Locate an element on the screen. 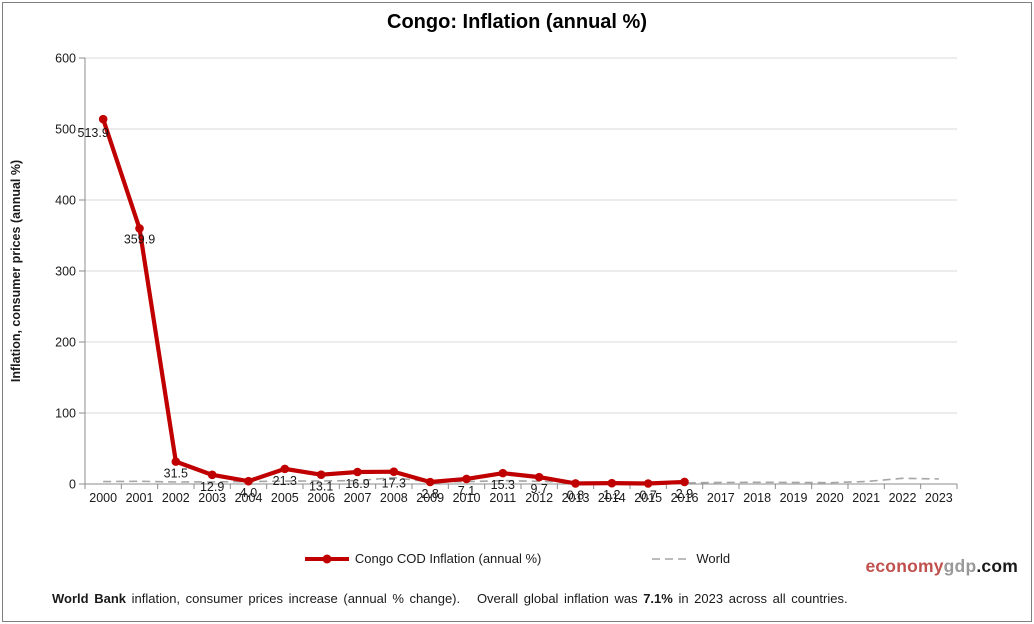 The height and width of the screenshot is (624, 1034). y-tick-label: 400 is located at coordinates (65, 201).